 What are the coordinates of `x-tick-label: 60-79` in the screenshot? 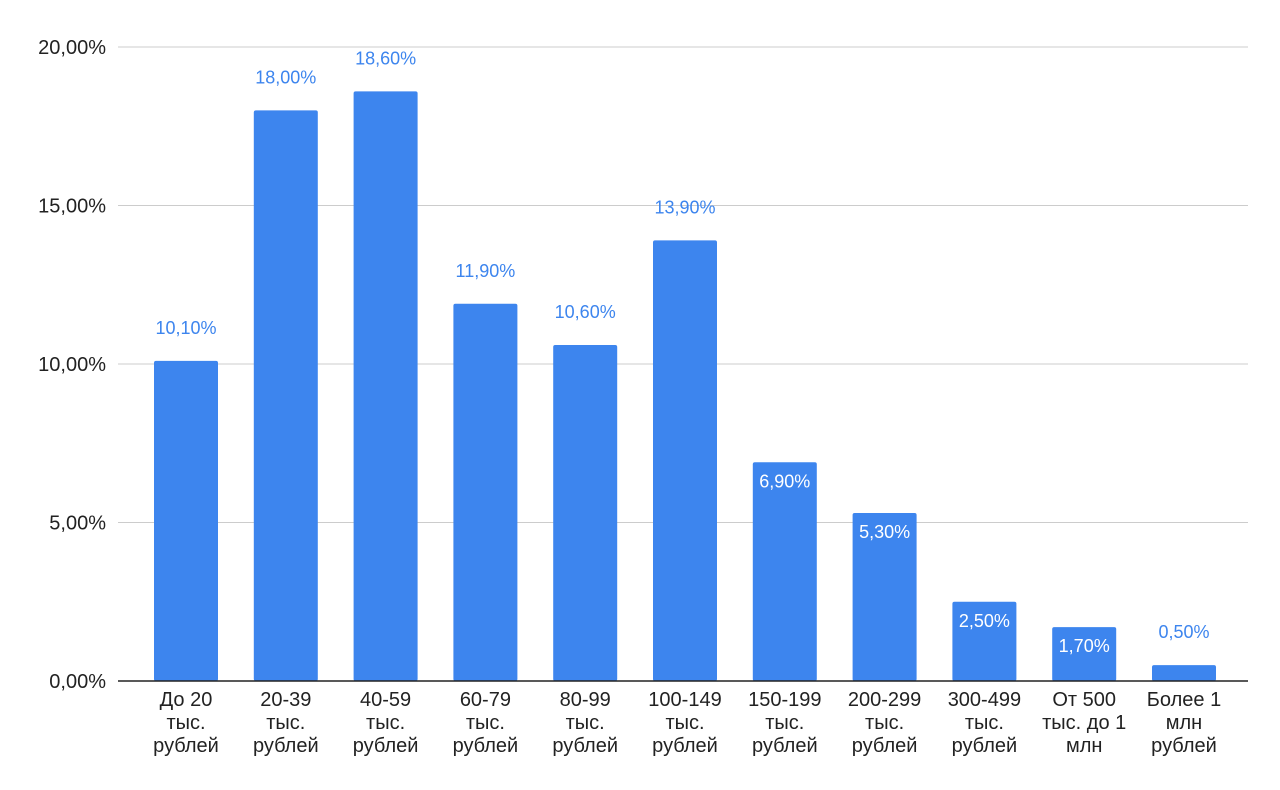 It's located at (485, 700).